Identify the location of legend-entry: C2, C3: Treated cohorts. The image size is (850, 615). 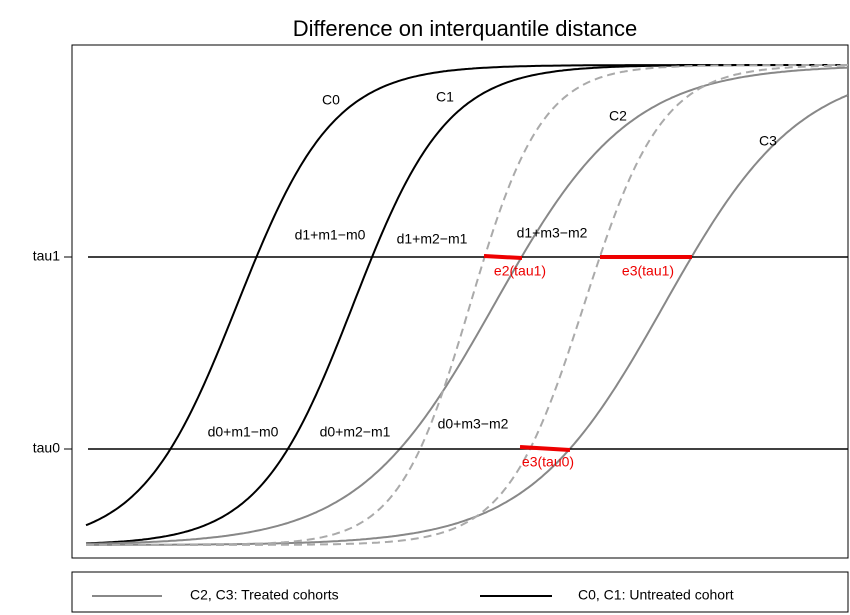
(264, 595).